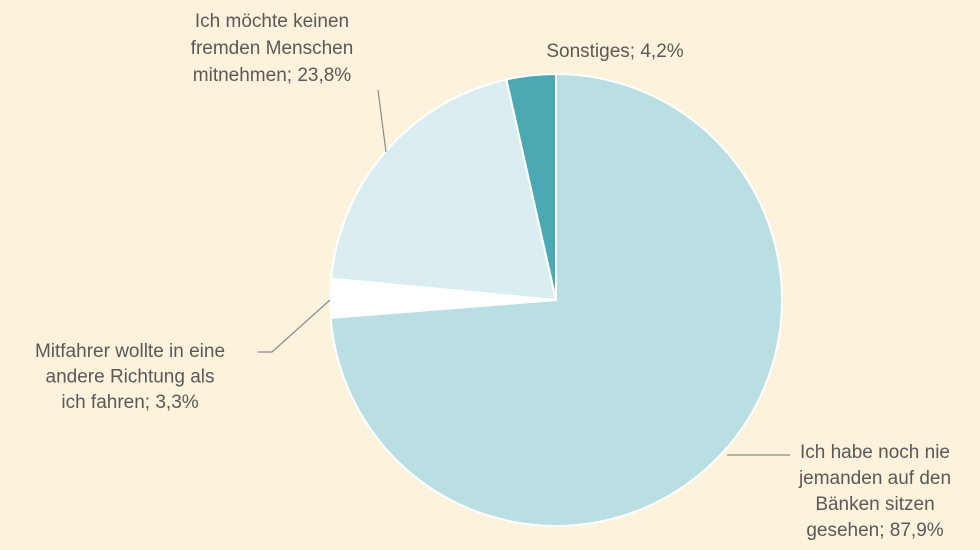 This screenshot has height=550, width=980. What do you see at coordinates (874, 504) in the screenshot?
I see `slice-label: Bänken sitzen` at bounding box center [874, 504].